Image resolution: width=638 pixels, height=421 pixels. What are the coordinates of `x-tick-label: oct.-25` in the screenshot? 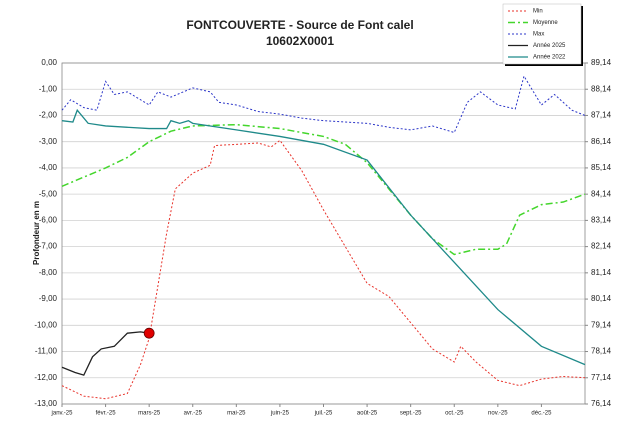 It's located at (454, 414).